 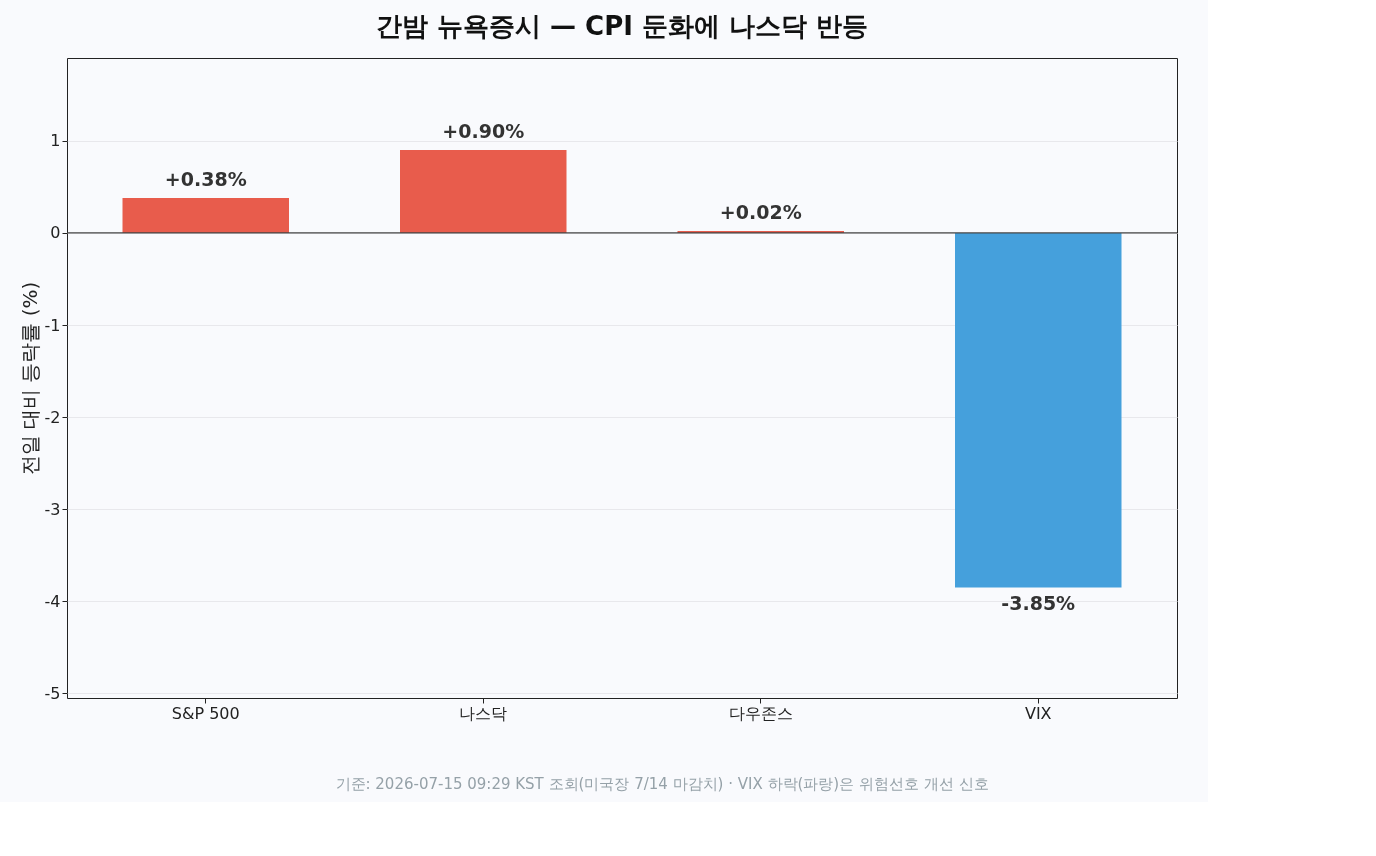 What do you see at coordinates (29, 378) in the screenshot?
I see `y-axis-title: 전일 대비 등락률 (%)` at bounding box center [29, 378].